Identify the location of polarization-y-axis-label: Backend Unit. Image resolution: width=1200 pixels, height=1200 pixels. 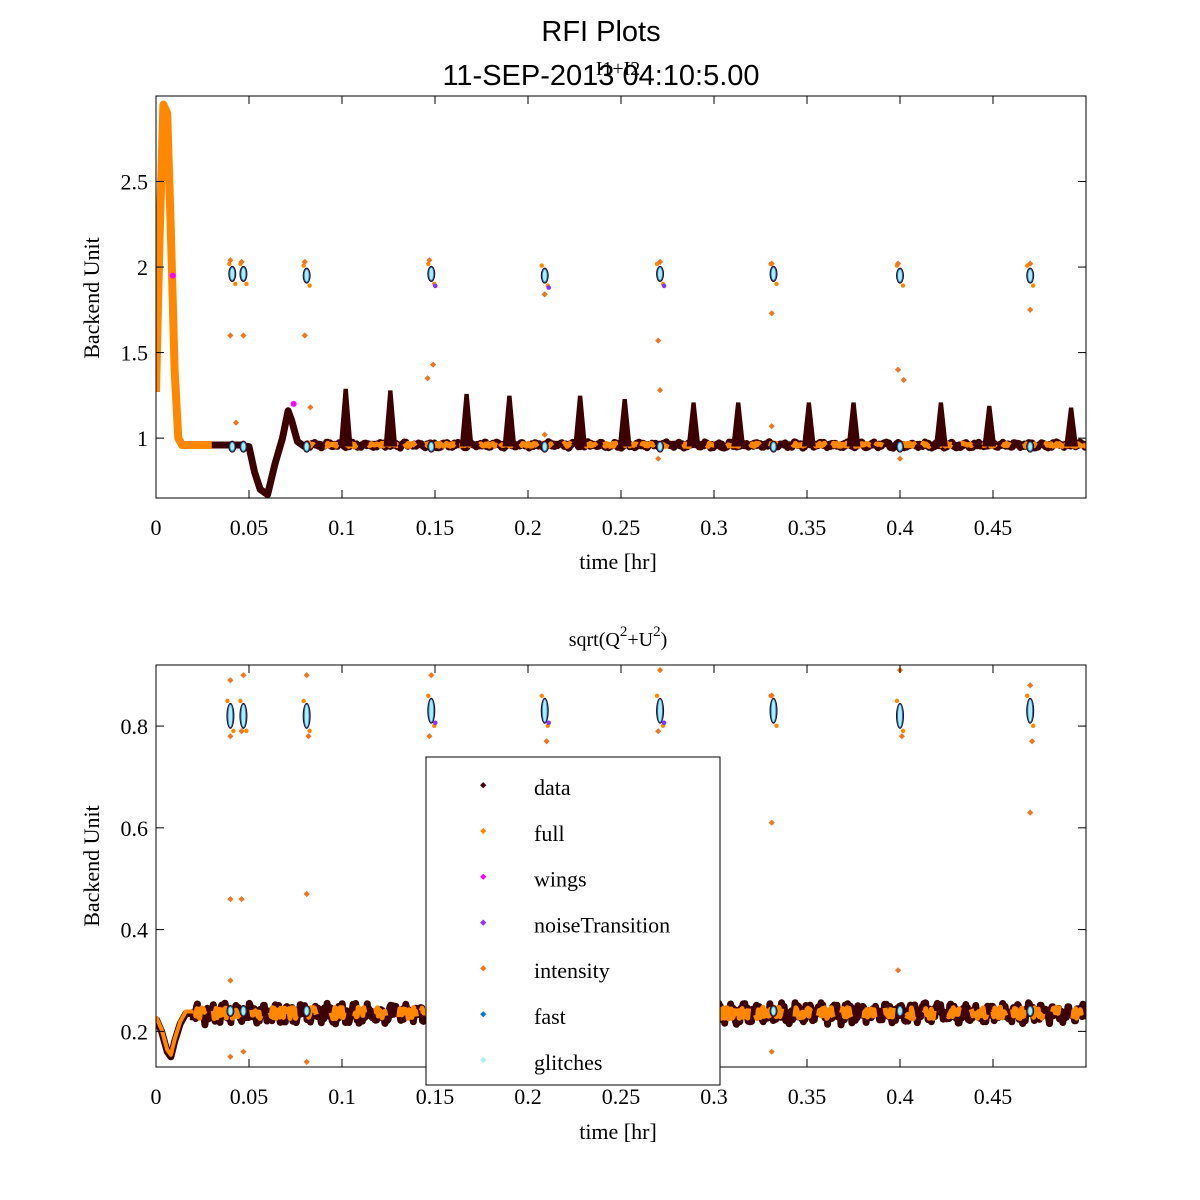
(91, 866).